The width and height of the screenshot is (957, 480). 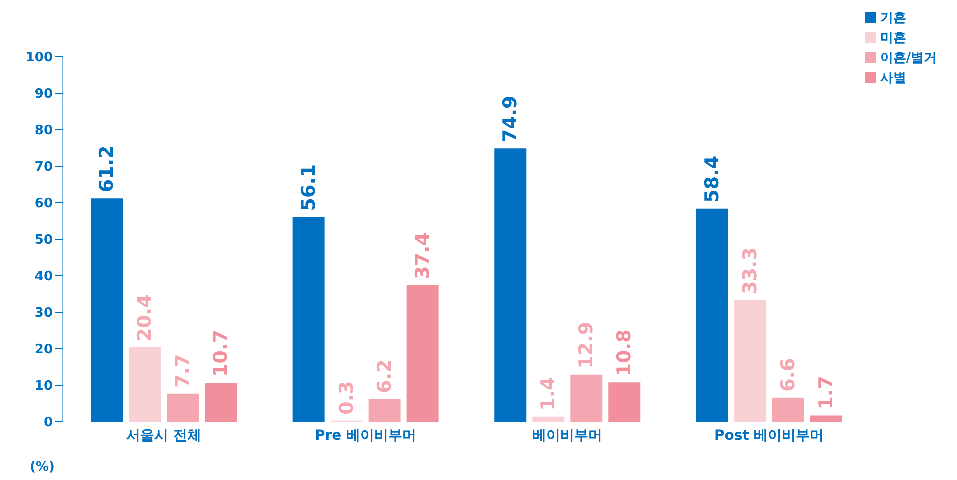 I want to click on data-label: 10.8, so click(x=625, y=353).